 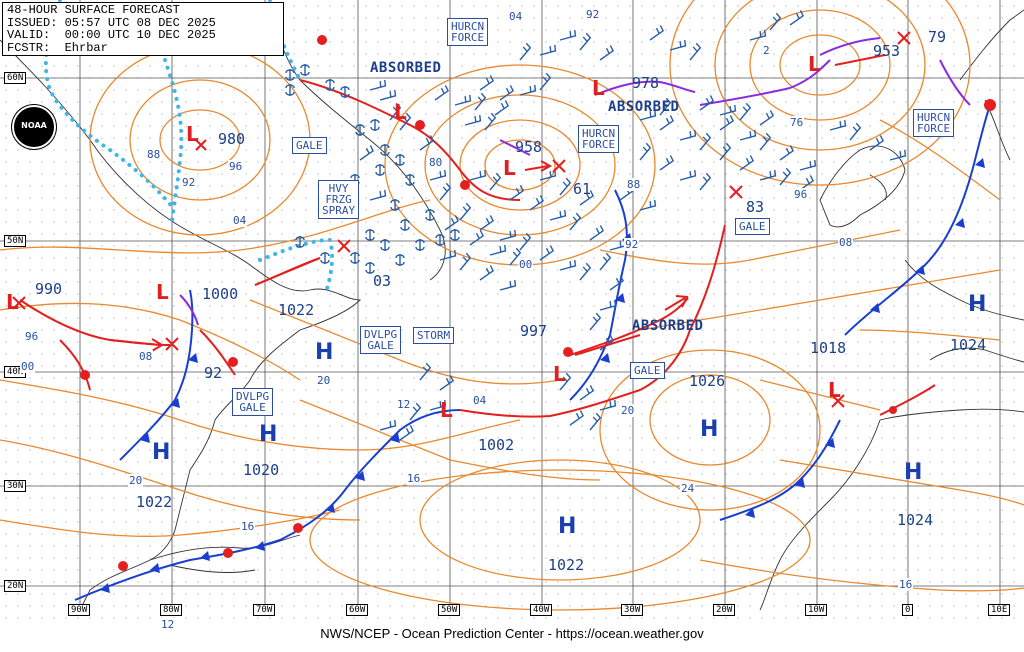 I want to click on pressure-value: 1002, so click(x=496, y=445).